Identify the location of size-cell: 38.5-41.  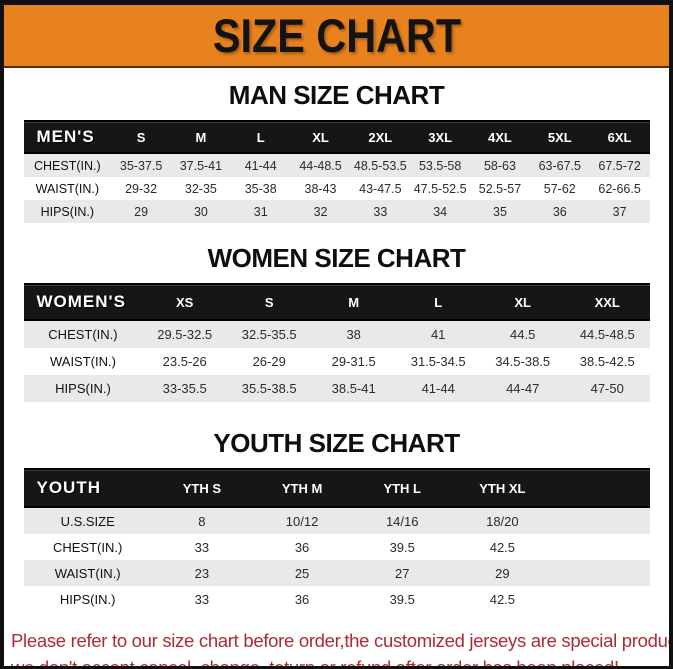
(353, 388).